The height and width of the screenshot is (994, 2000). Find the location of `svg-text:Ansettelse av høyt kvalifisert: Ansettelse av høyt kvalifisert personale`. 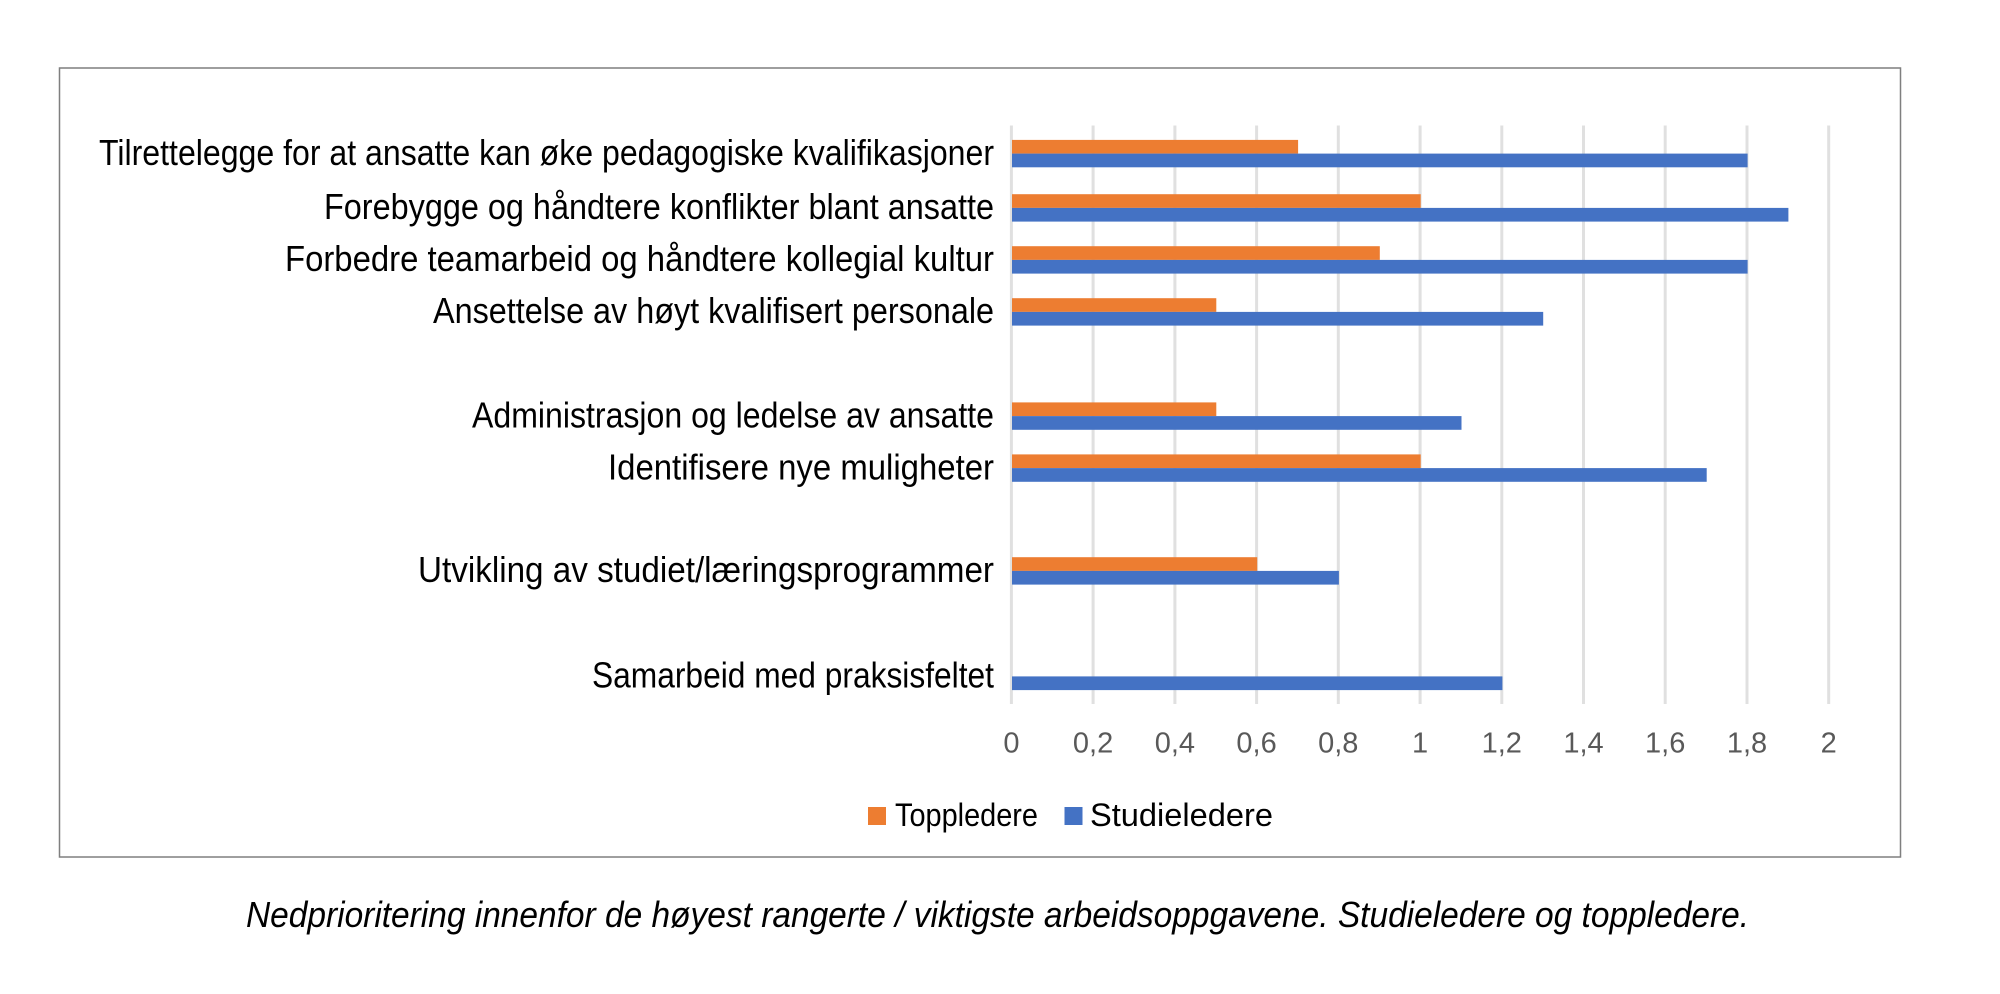

svg-text:Ansettelse av høyt kvalifisert: Ansettelse av høyt kvalifisert personale is located at coordinates (713, 310).